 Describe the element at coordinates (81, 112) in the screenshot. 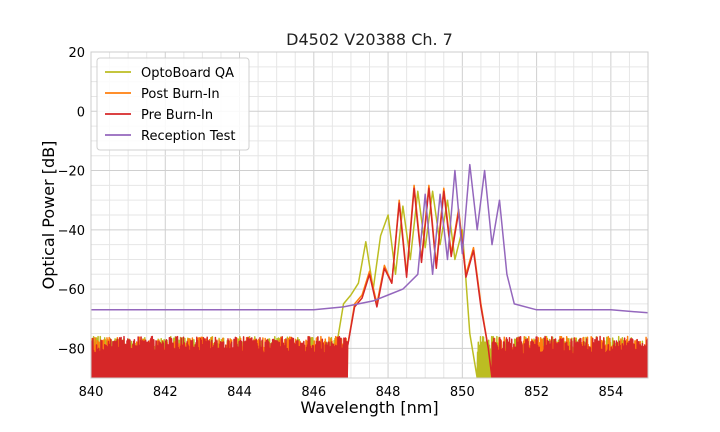

I see `y-tick-label: 0` at that location.